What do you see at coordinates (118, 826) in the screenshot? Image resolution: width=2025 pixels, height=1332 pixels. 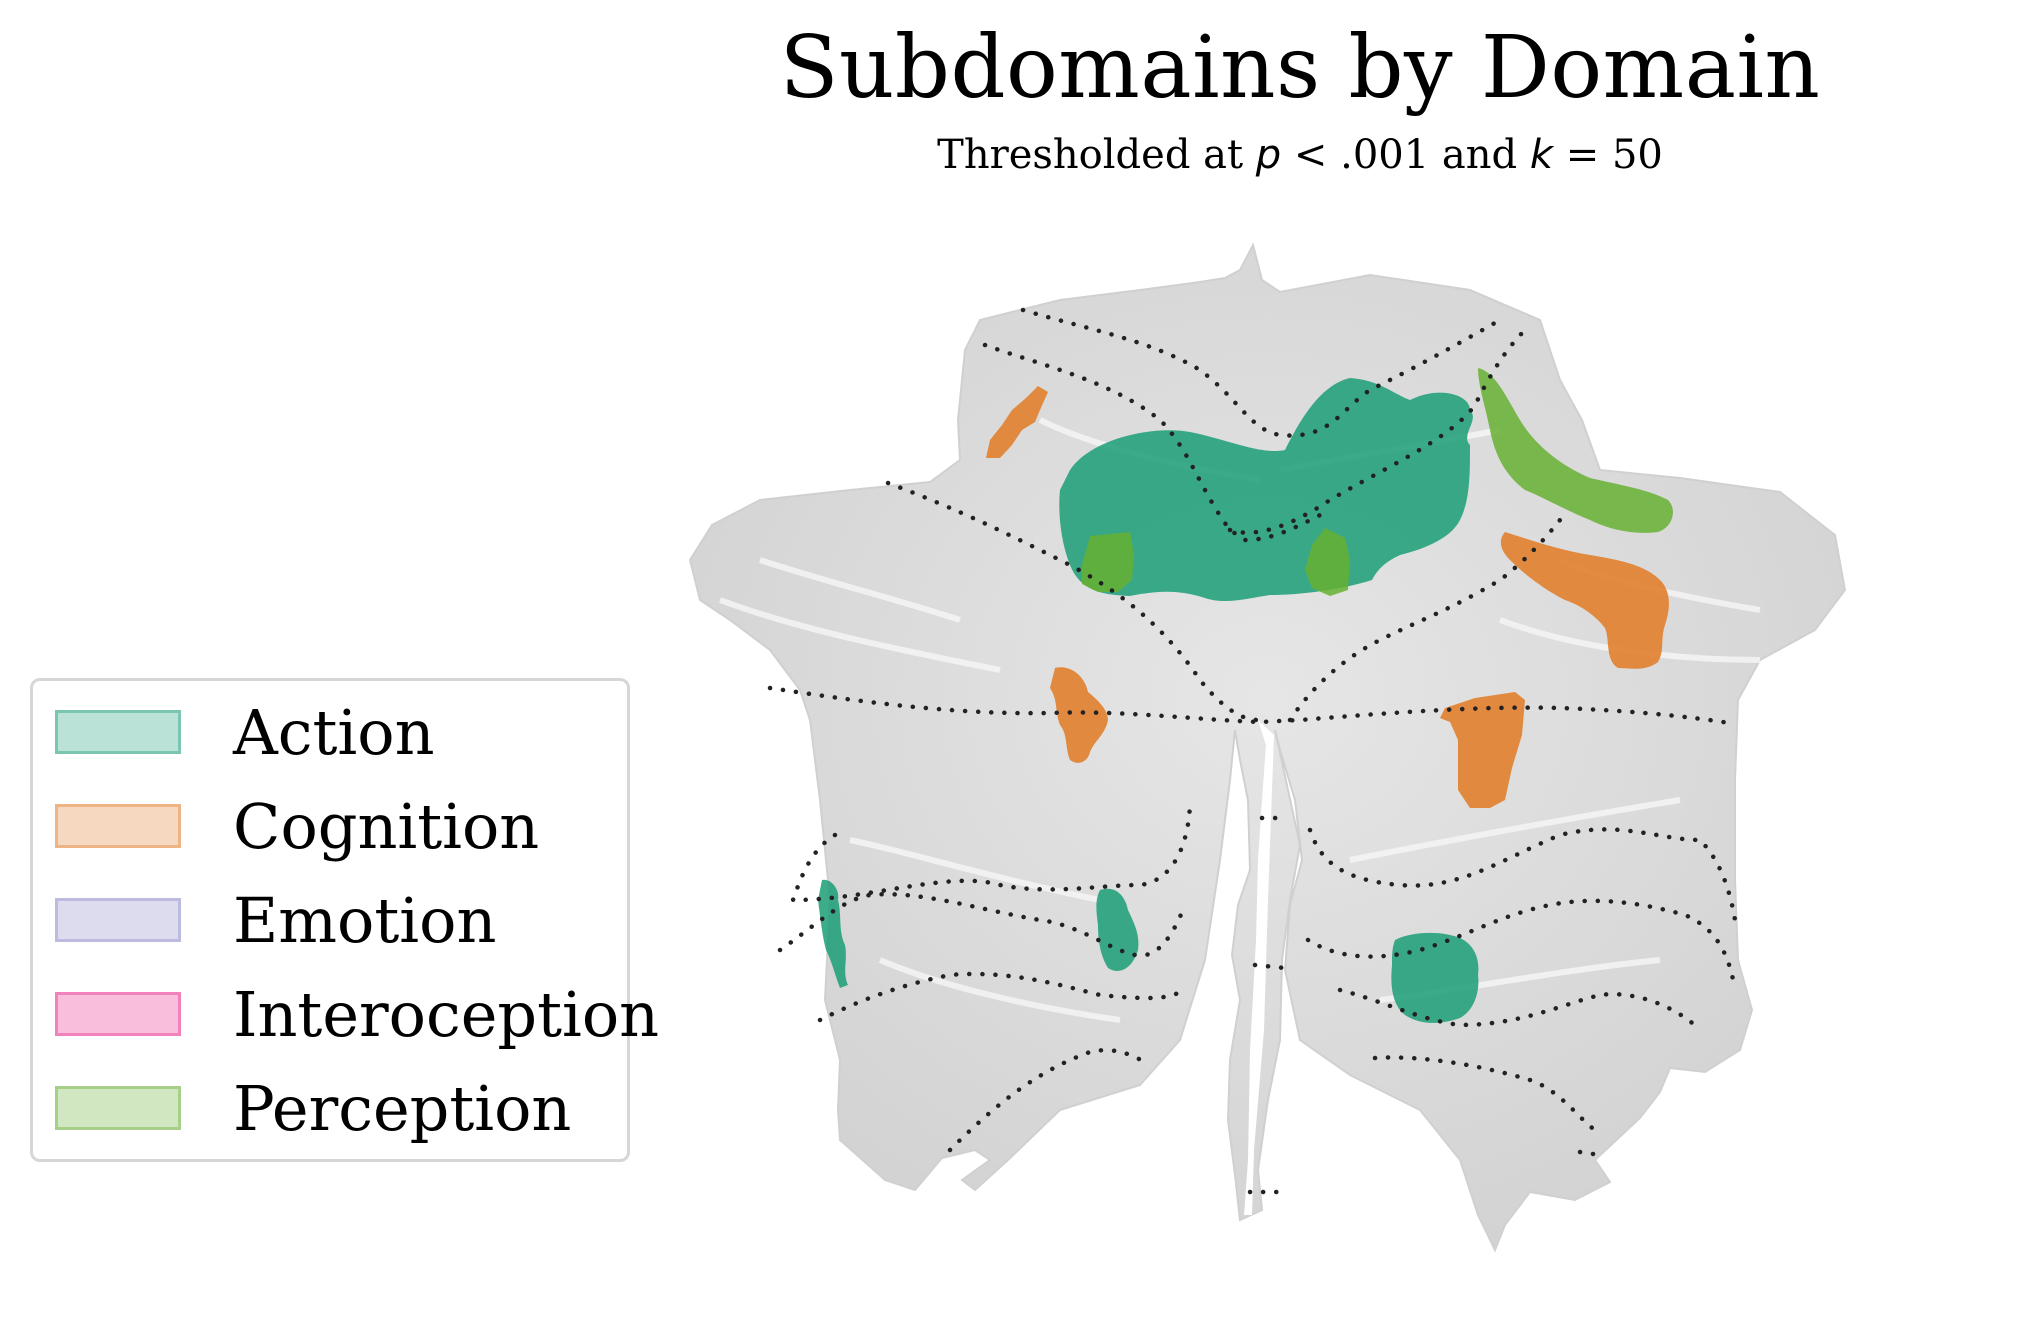 I see `legend-swatch-cognition` at bounding box center [118, 826].